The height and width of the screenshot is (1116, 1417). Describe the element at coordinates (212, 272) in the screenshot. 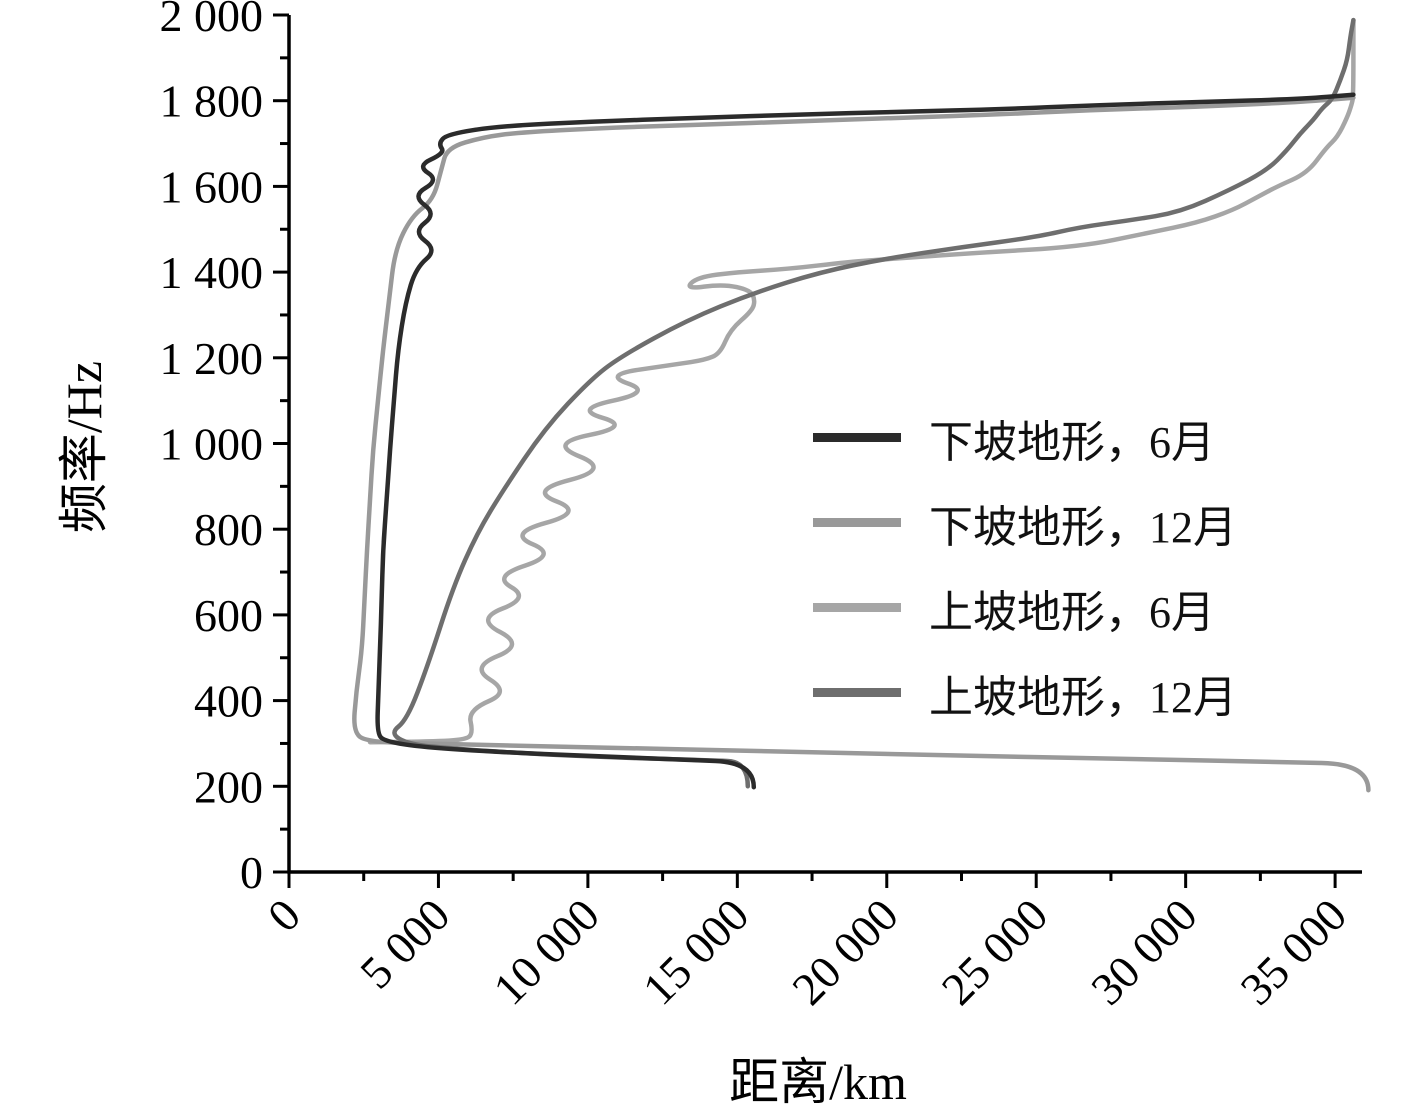

I see `y-tick-label: 1 400` at that location.